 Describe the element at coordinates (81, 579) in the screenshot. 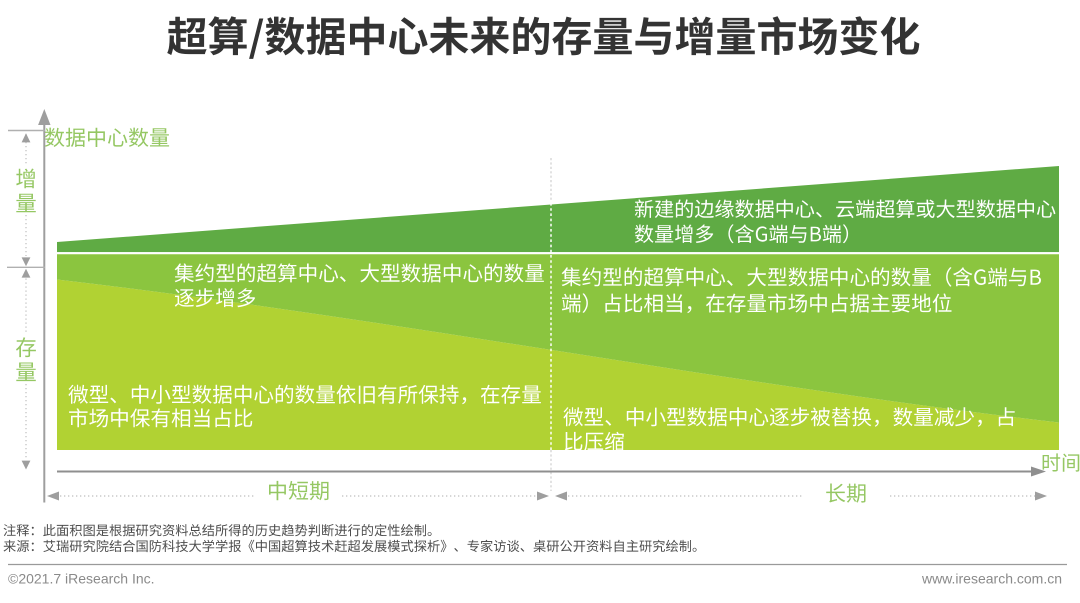

I see `svg-text: ©2021.7 iResearch Inc.` at that location.